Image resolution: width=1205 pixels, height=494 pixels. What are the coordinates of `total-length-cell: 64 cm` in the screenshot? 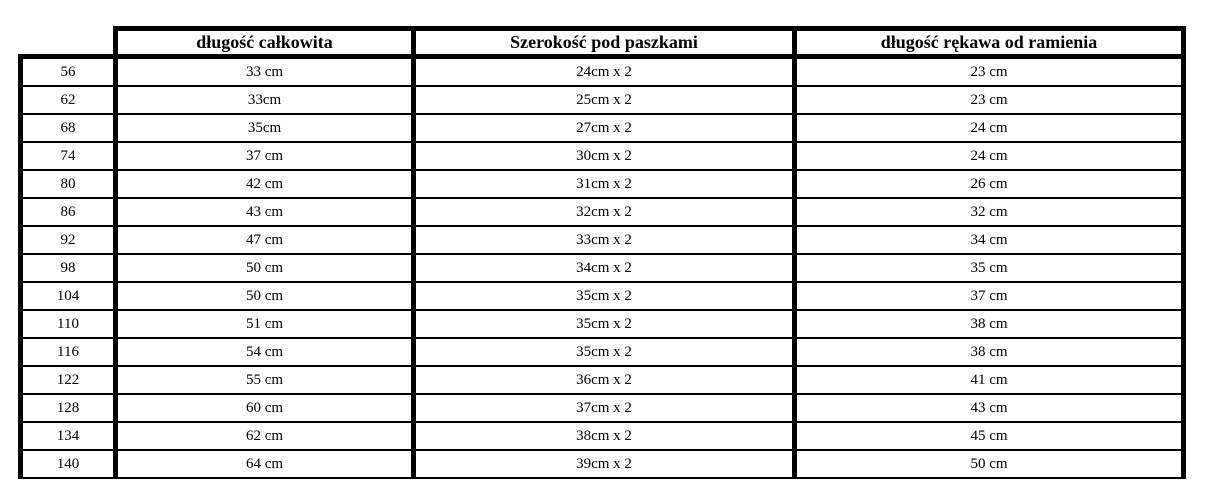 It's located at (264, 464).